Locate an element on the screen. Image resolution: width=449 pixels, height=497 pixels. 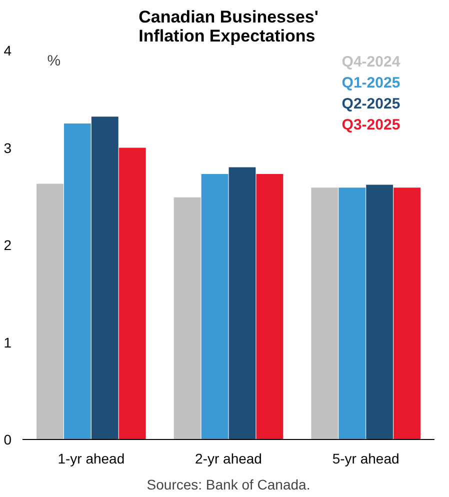
y-tick-label: 2 is located at coordinates (8, 245).